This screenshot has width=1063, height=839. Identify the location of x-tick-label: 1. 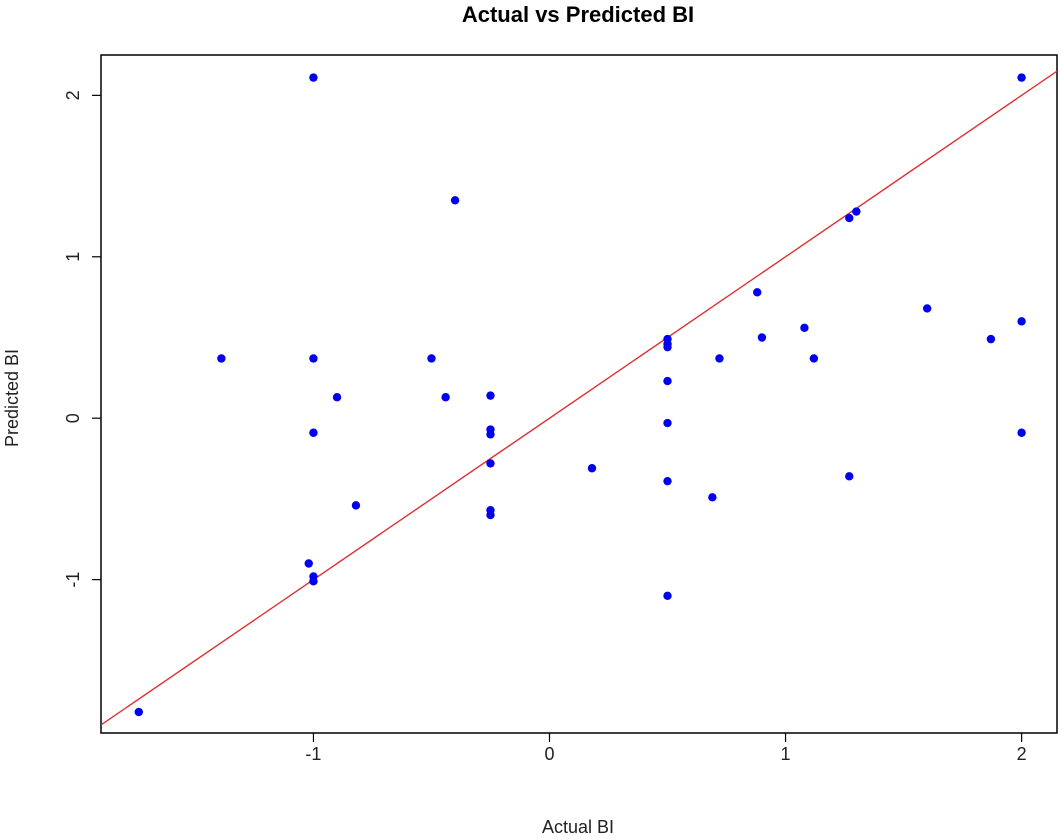
(786, 754).